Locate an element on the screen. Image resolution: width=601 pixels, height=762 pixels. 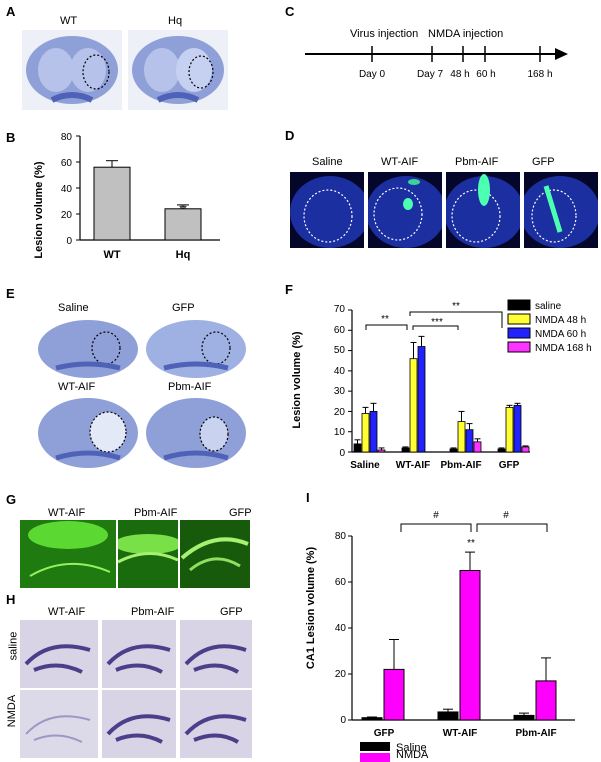
panel-f-ytick-1: 10 is located at coordinates (340, 432).